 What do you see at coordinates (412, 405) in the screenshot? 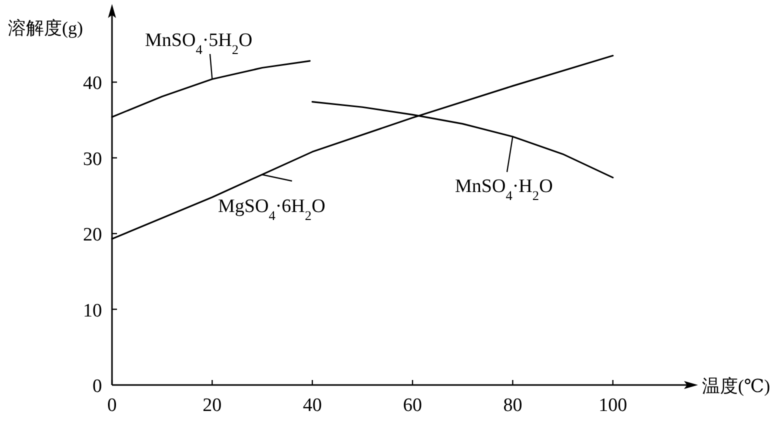
I see `x-tick-label: 60` at bounding box center [412, 405].